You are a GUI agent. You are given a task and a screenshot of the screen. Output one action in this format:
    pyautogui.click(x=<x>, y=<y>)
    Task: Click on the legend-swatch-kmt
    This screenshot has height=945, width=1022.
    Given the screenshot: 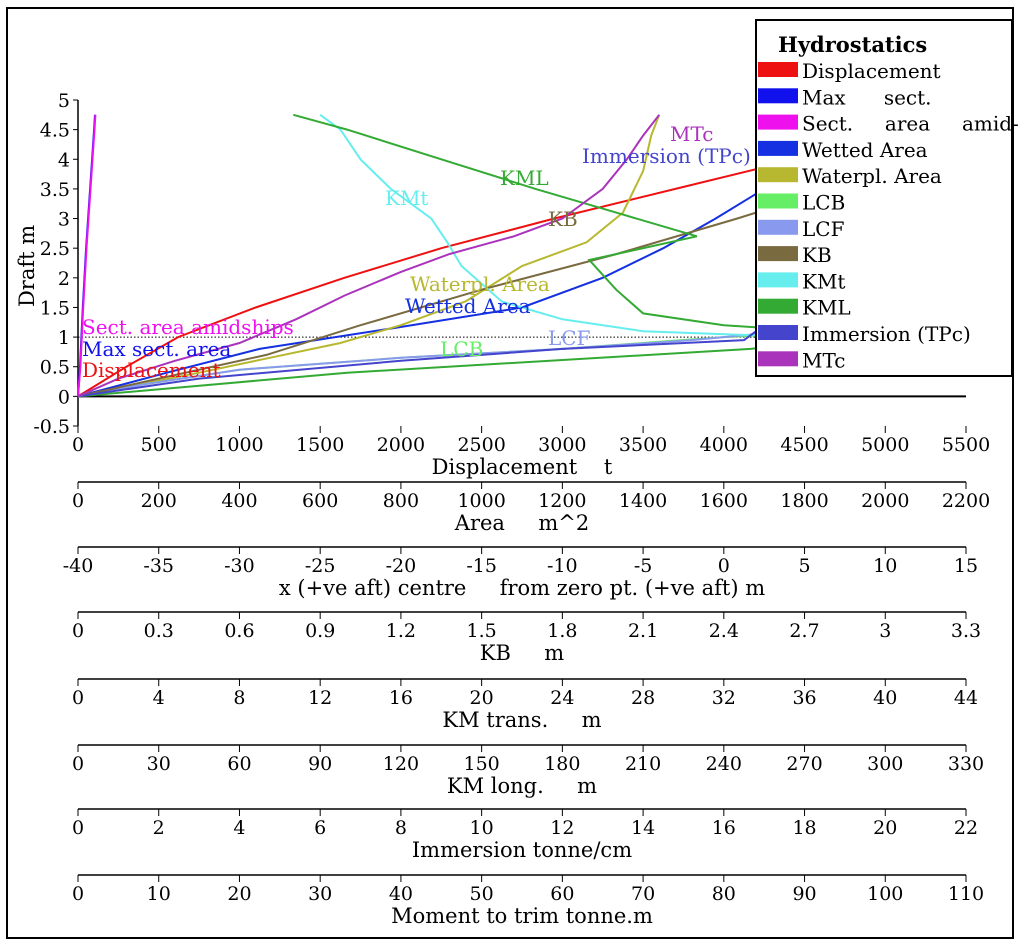 What is the action you would take?
    pyautogui.click(x=778, y=280)
    